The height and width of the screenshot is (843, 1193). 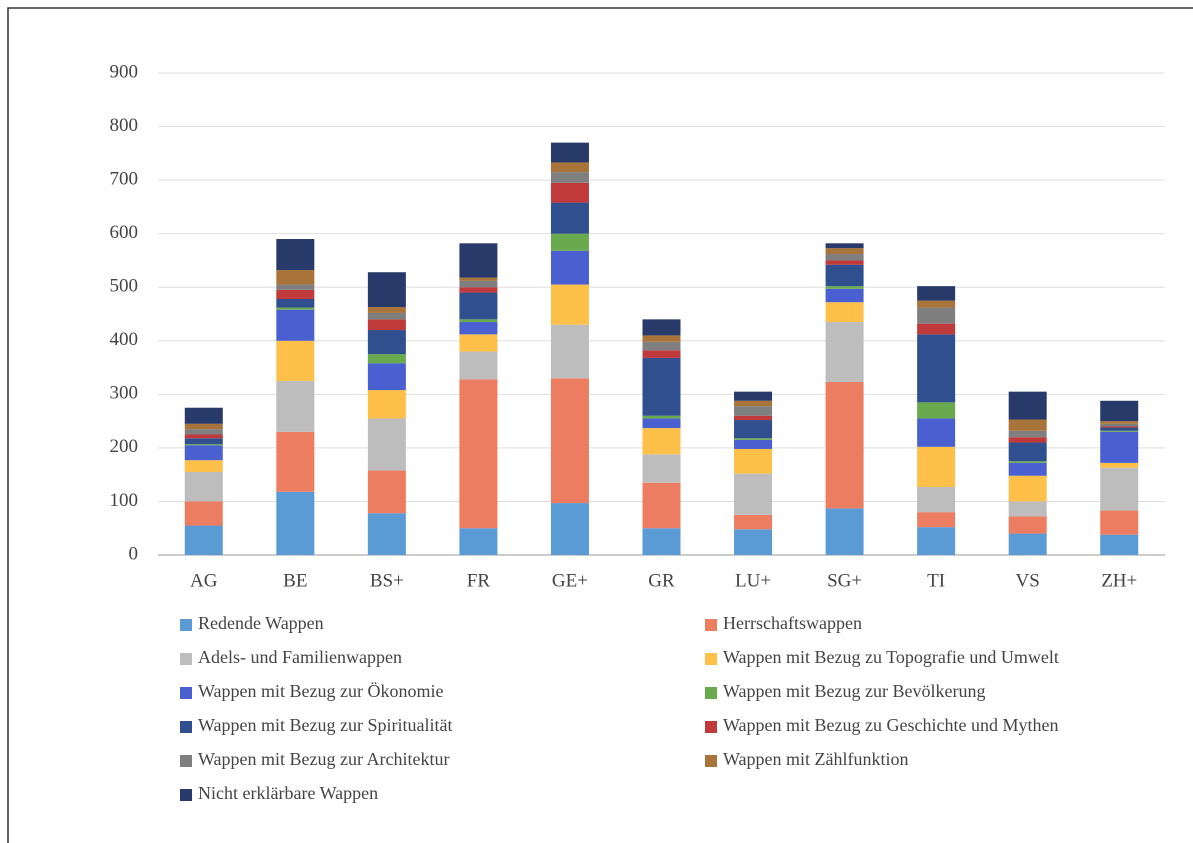 I want to click on x-tick-label: TI, so click(x=936, y=580).